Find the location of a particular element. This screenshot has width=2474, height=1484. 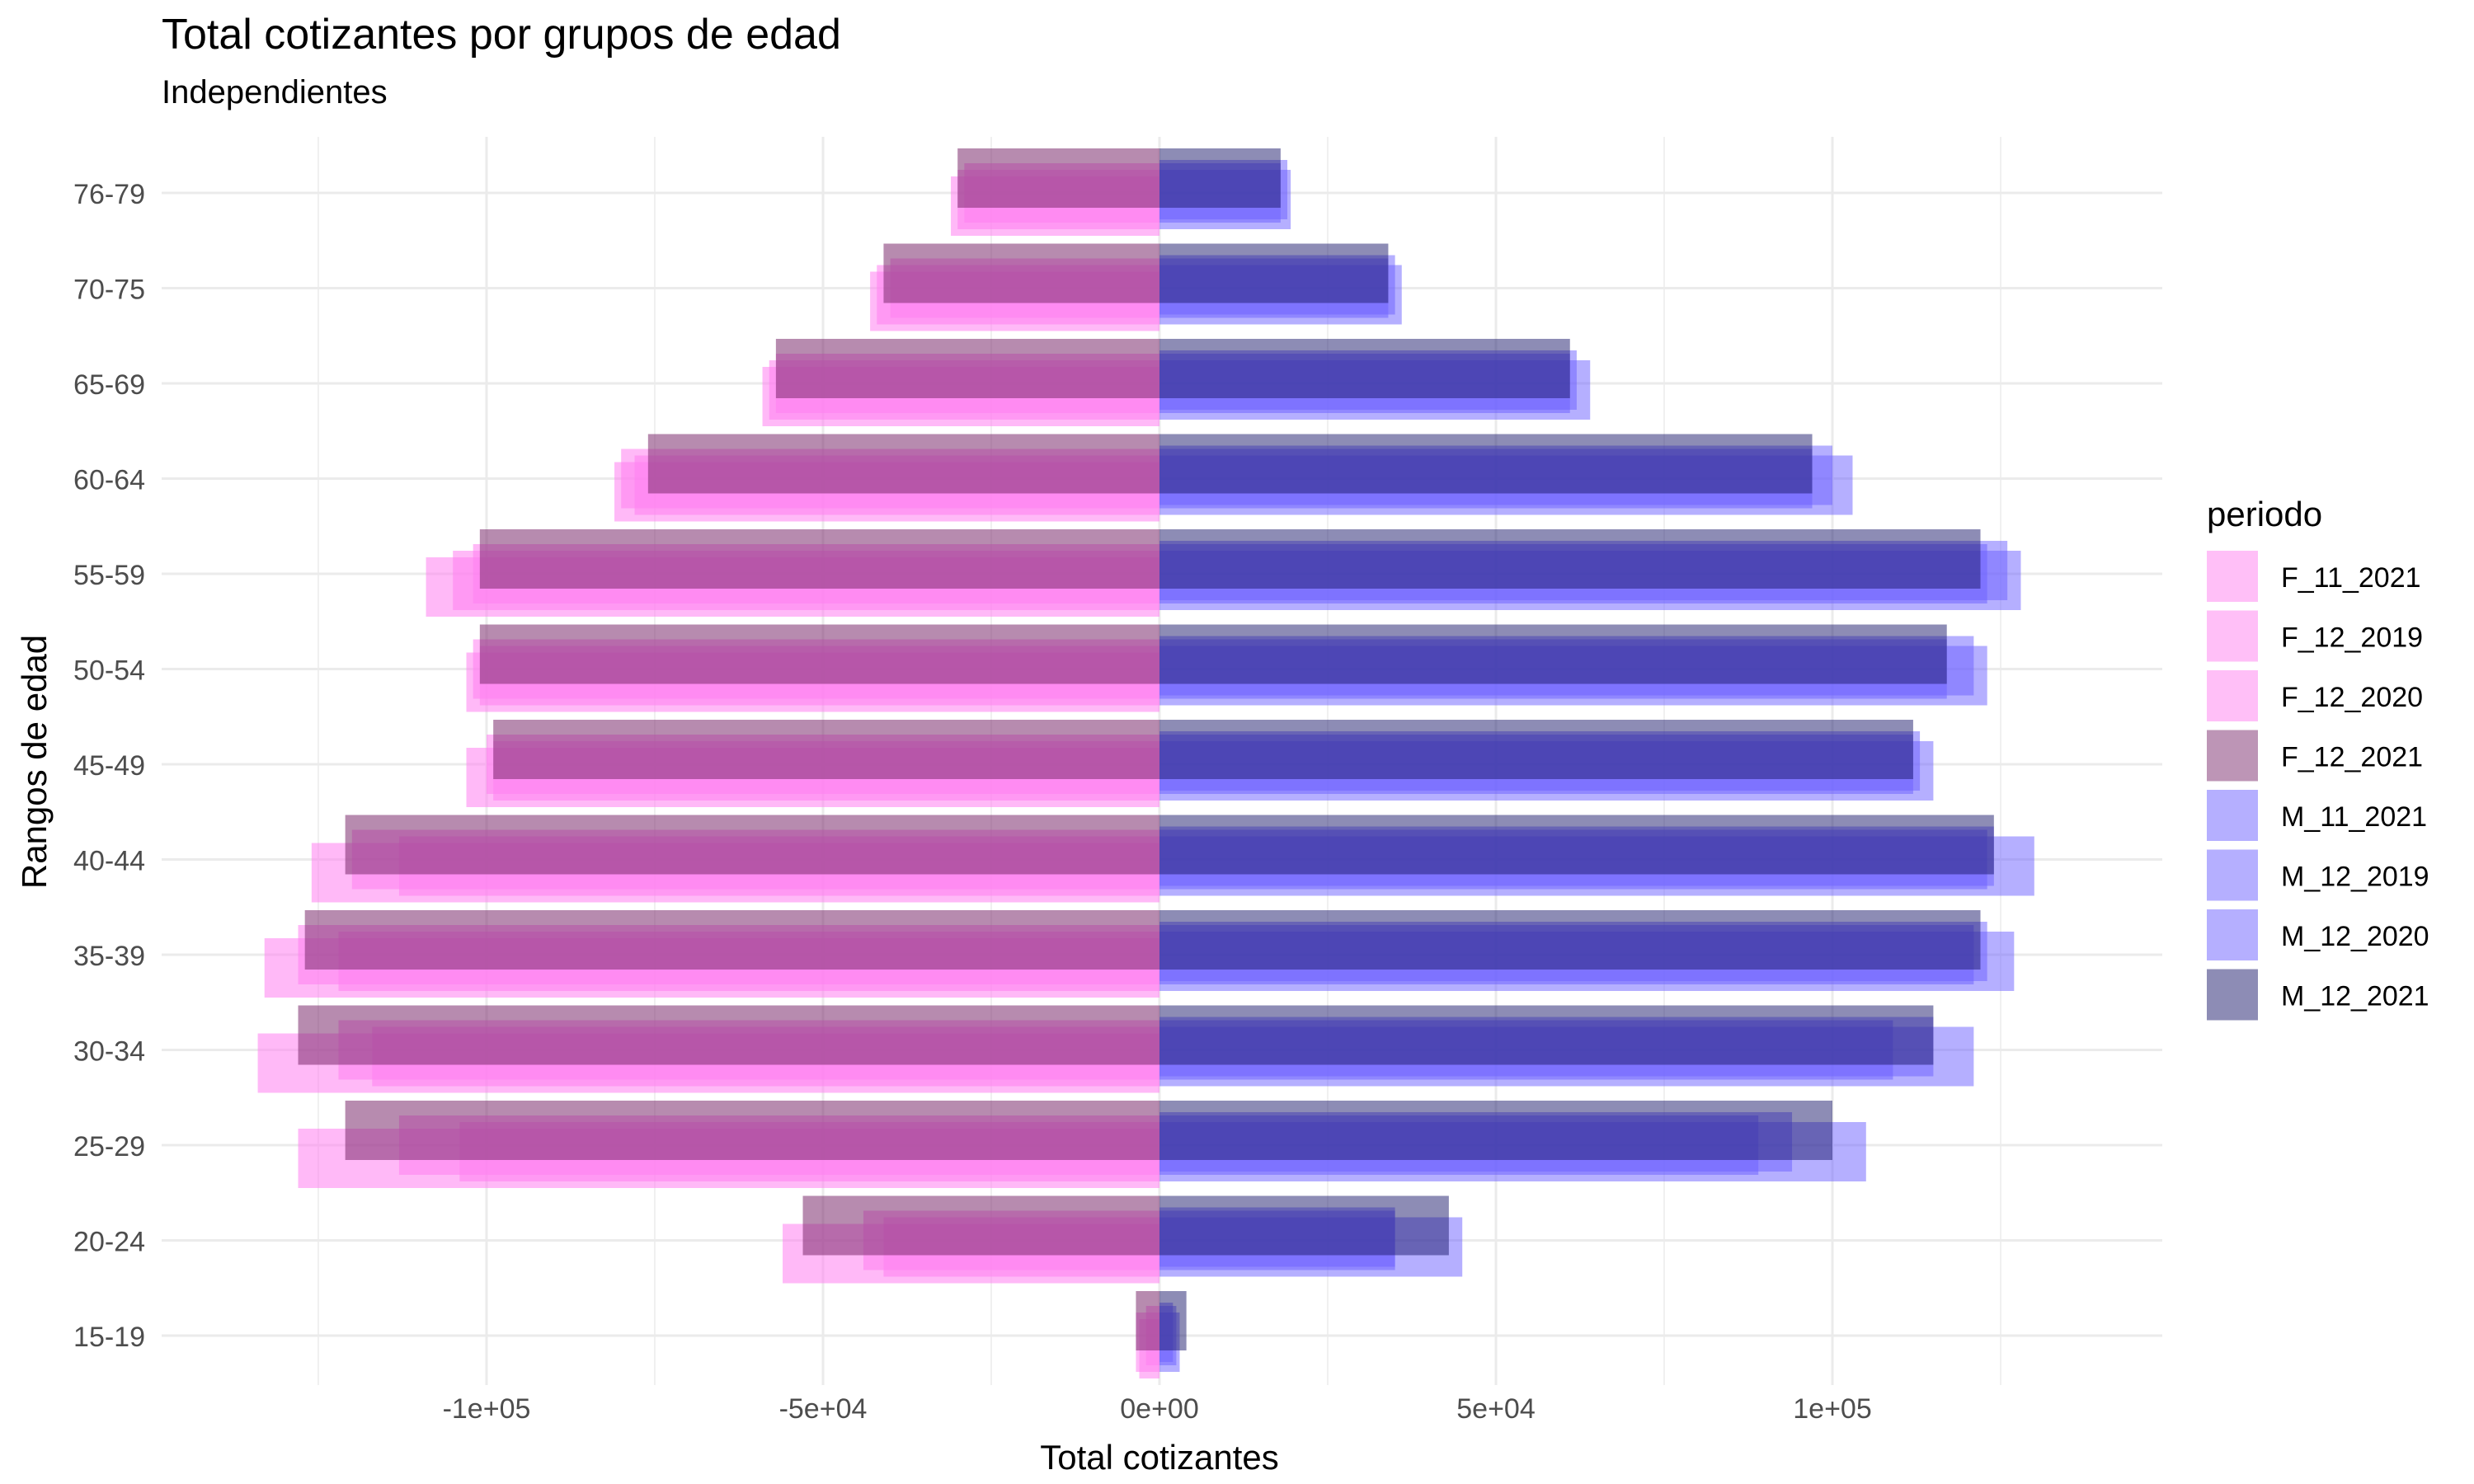

legend-label: M_11_2021 is located at coordinates (2354, 817).